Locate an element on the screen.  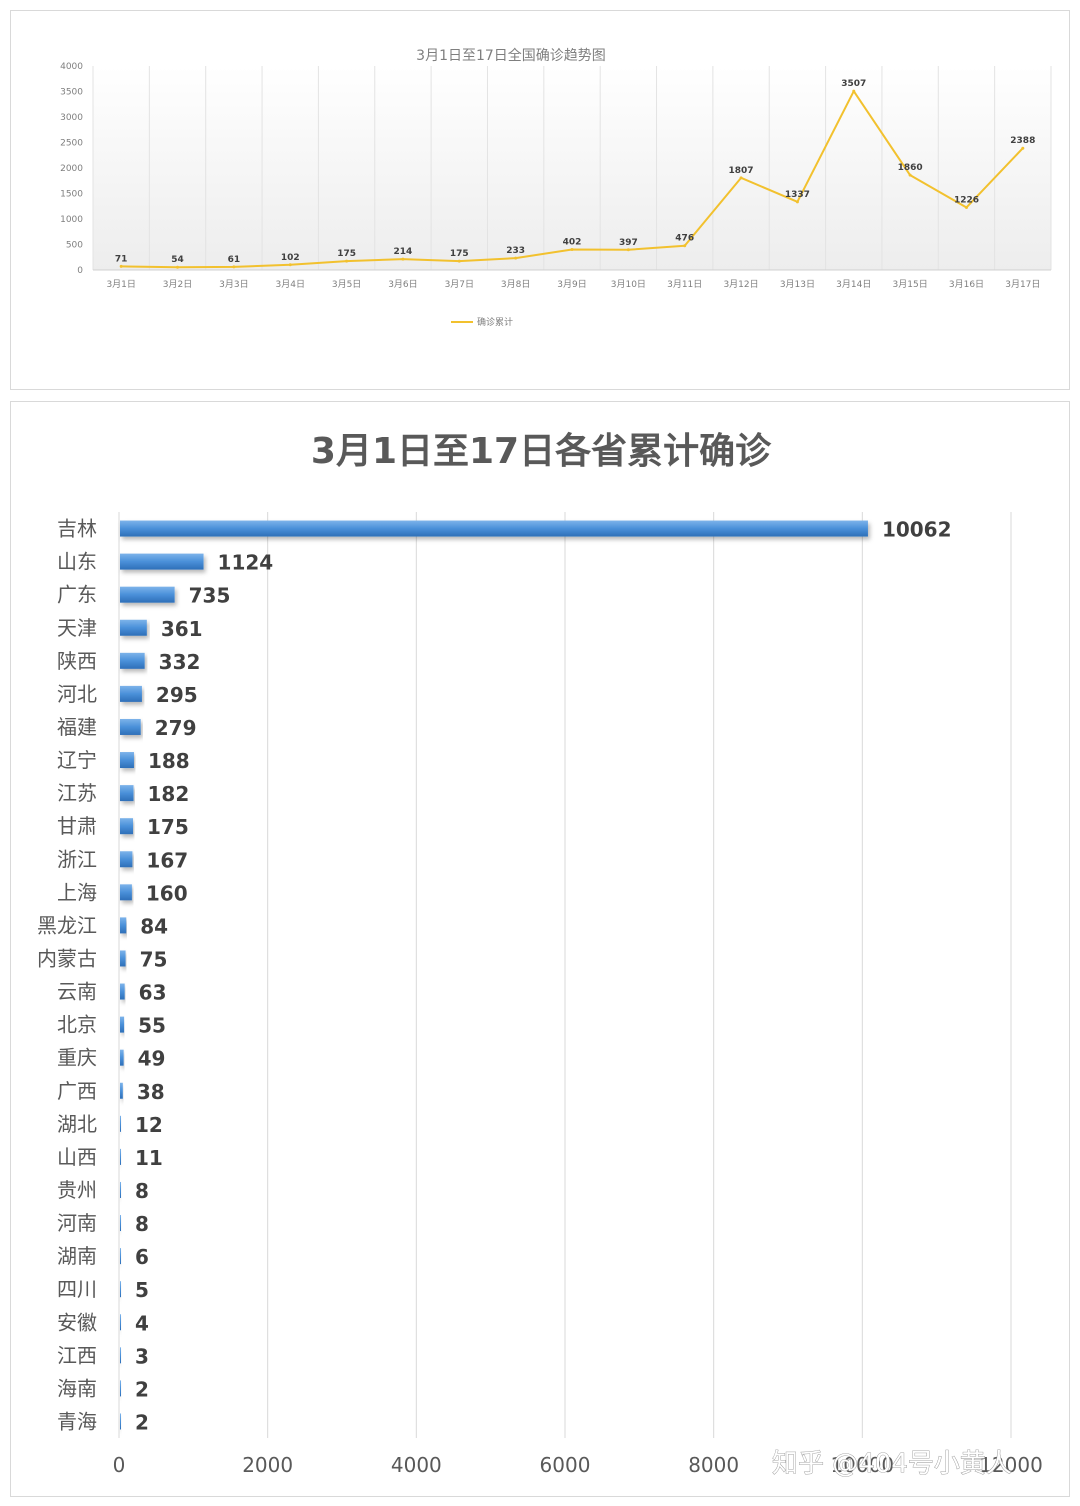
category-label: 内蒙古 is located at coordinates (67, 958).